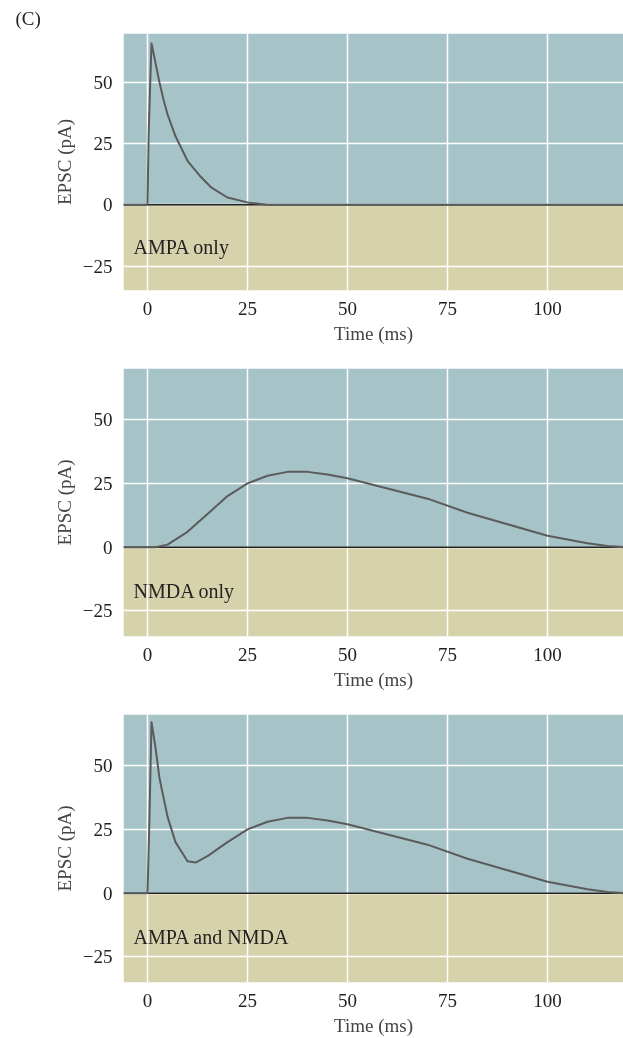  Describe the element at coordinates (184, 591) in the screenshot. I see `annotation: NMDA only` at that location.